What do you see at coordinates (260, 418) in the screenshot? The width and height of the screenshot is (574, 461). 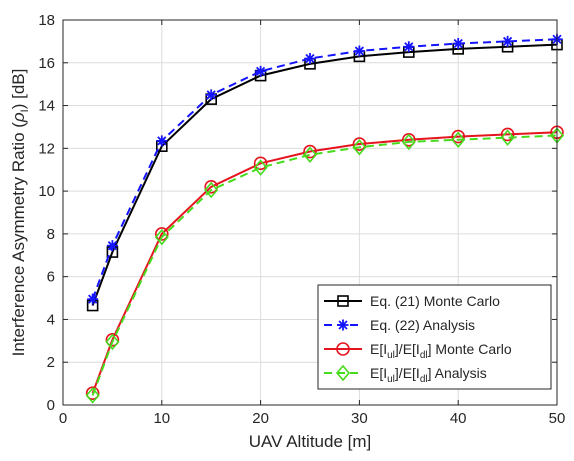 I see `x-tick-label: 20` at bounding box center [260, 418].